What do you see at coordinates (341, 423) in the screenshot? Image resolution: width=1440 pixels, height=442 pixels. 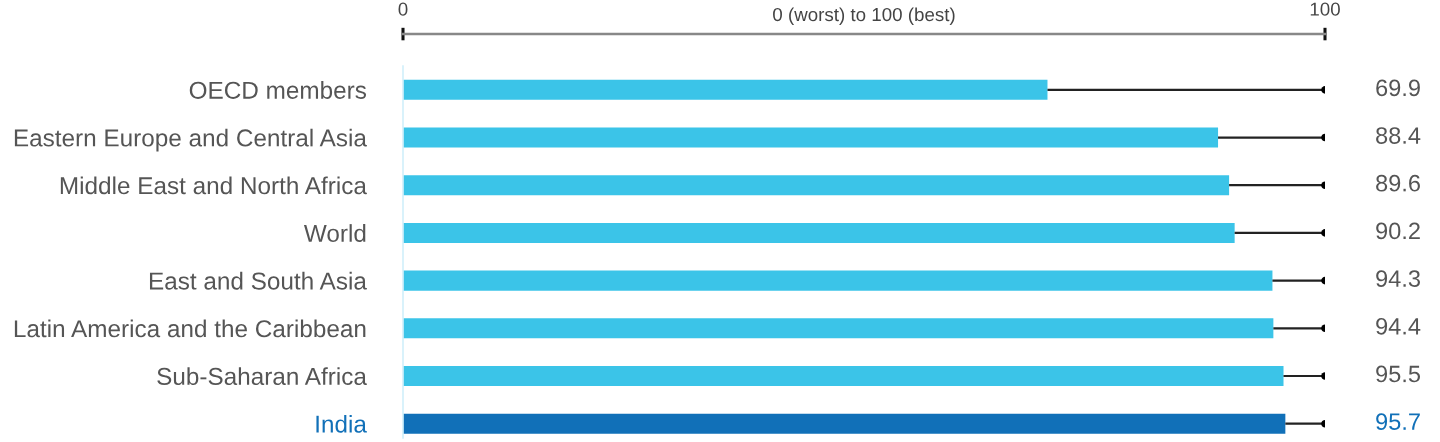 I see `y-tick-label: India` at bounding box center [341, 423].